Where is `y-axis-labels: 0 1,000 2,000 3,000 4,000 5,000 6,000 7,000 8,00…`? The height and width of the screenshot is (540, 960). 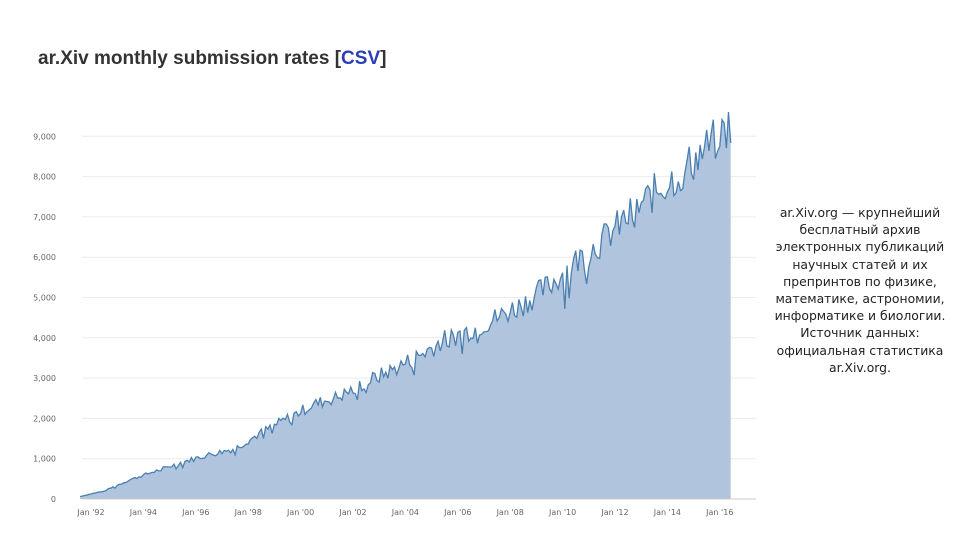 y-axis-labels: 0 1,000 2,000 3,000 4,000 5,000 6,000 7,000 8,00… is located at coordinates (44, 318).